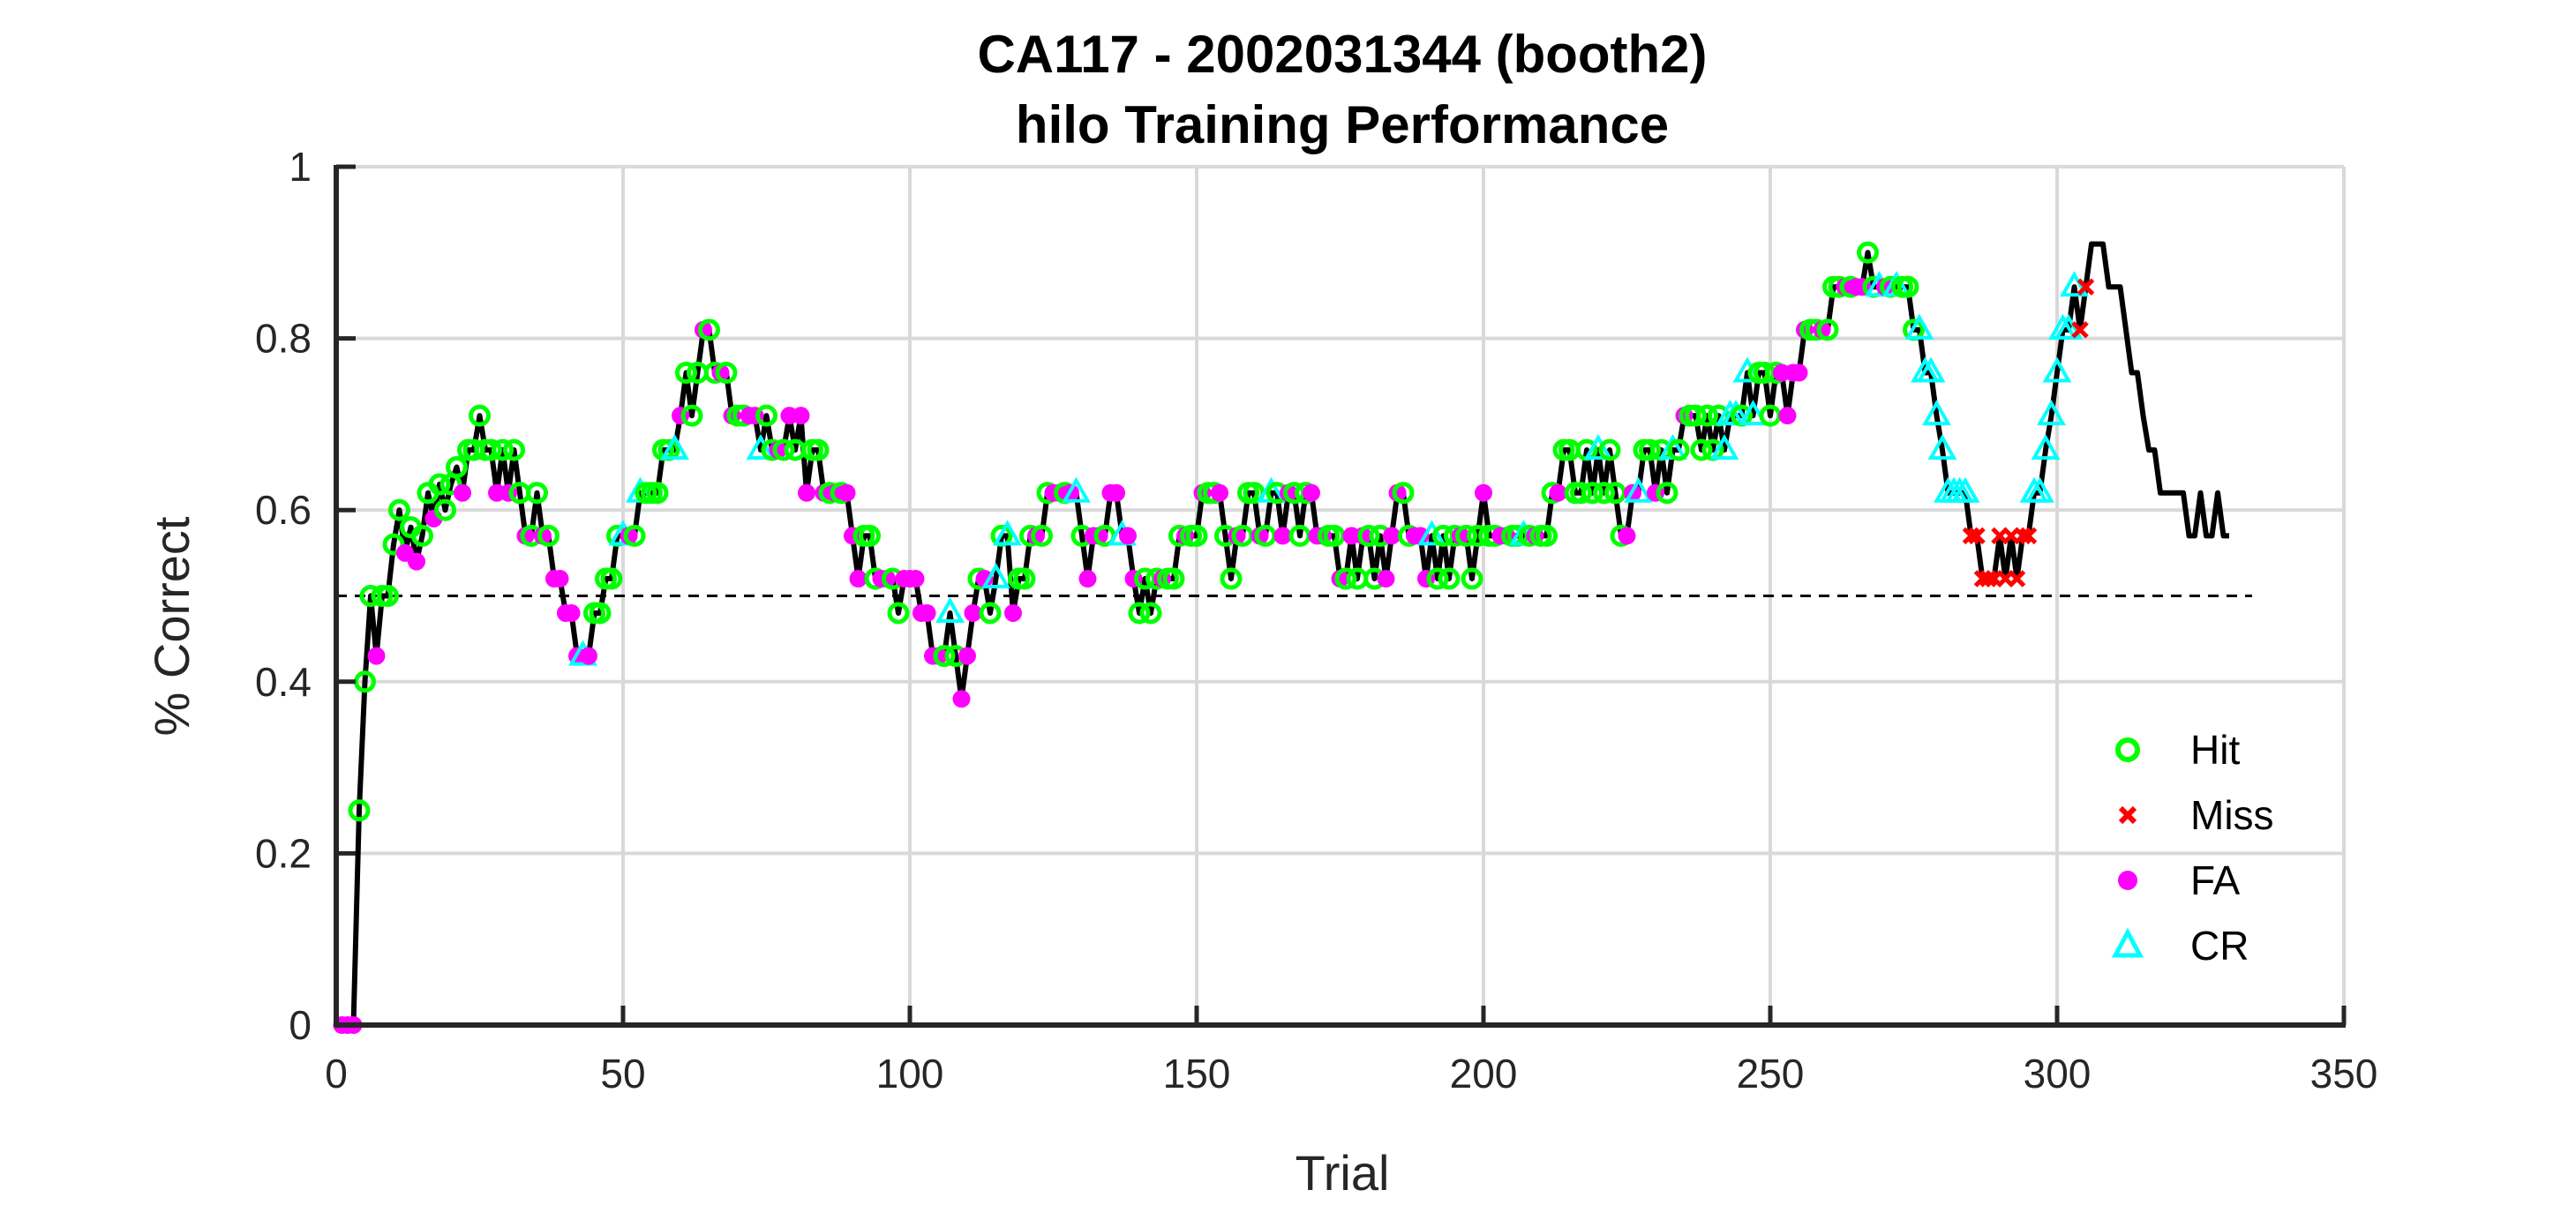  Describe the element at coordinates (622, 1073) in the screenshot. I see `x-tick-label: 50` at that location.